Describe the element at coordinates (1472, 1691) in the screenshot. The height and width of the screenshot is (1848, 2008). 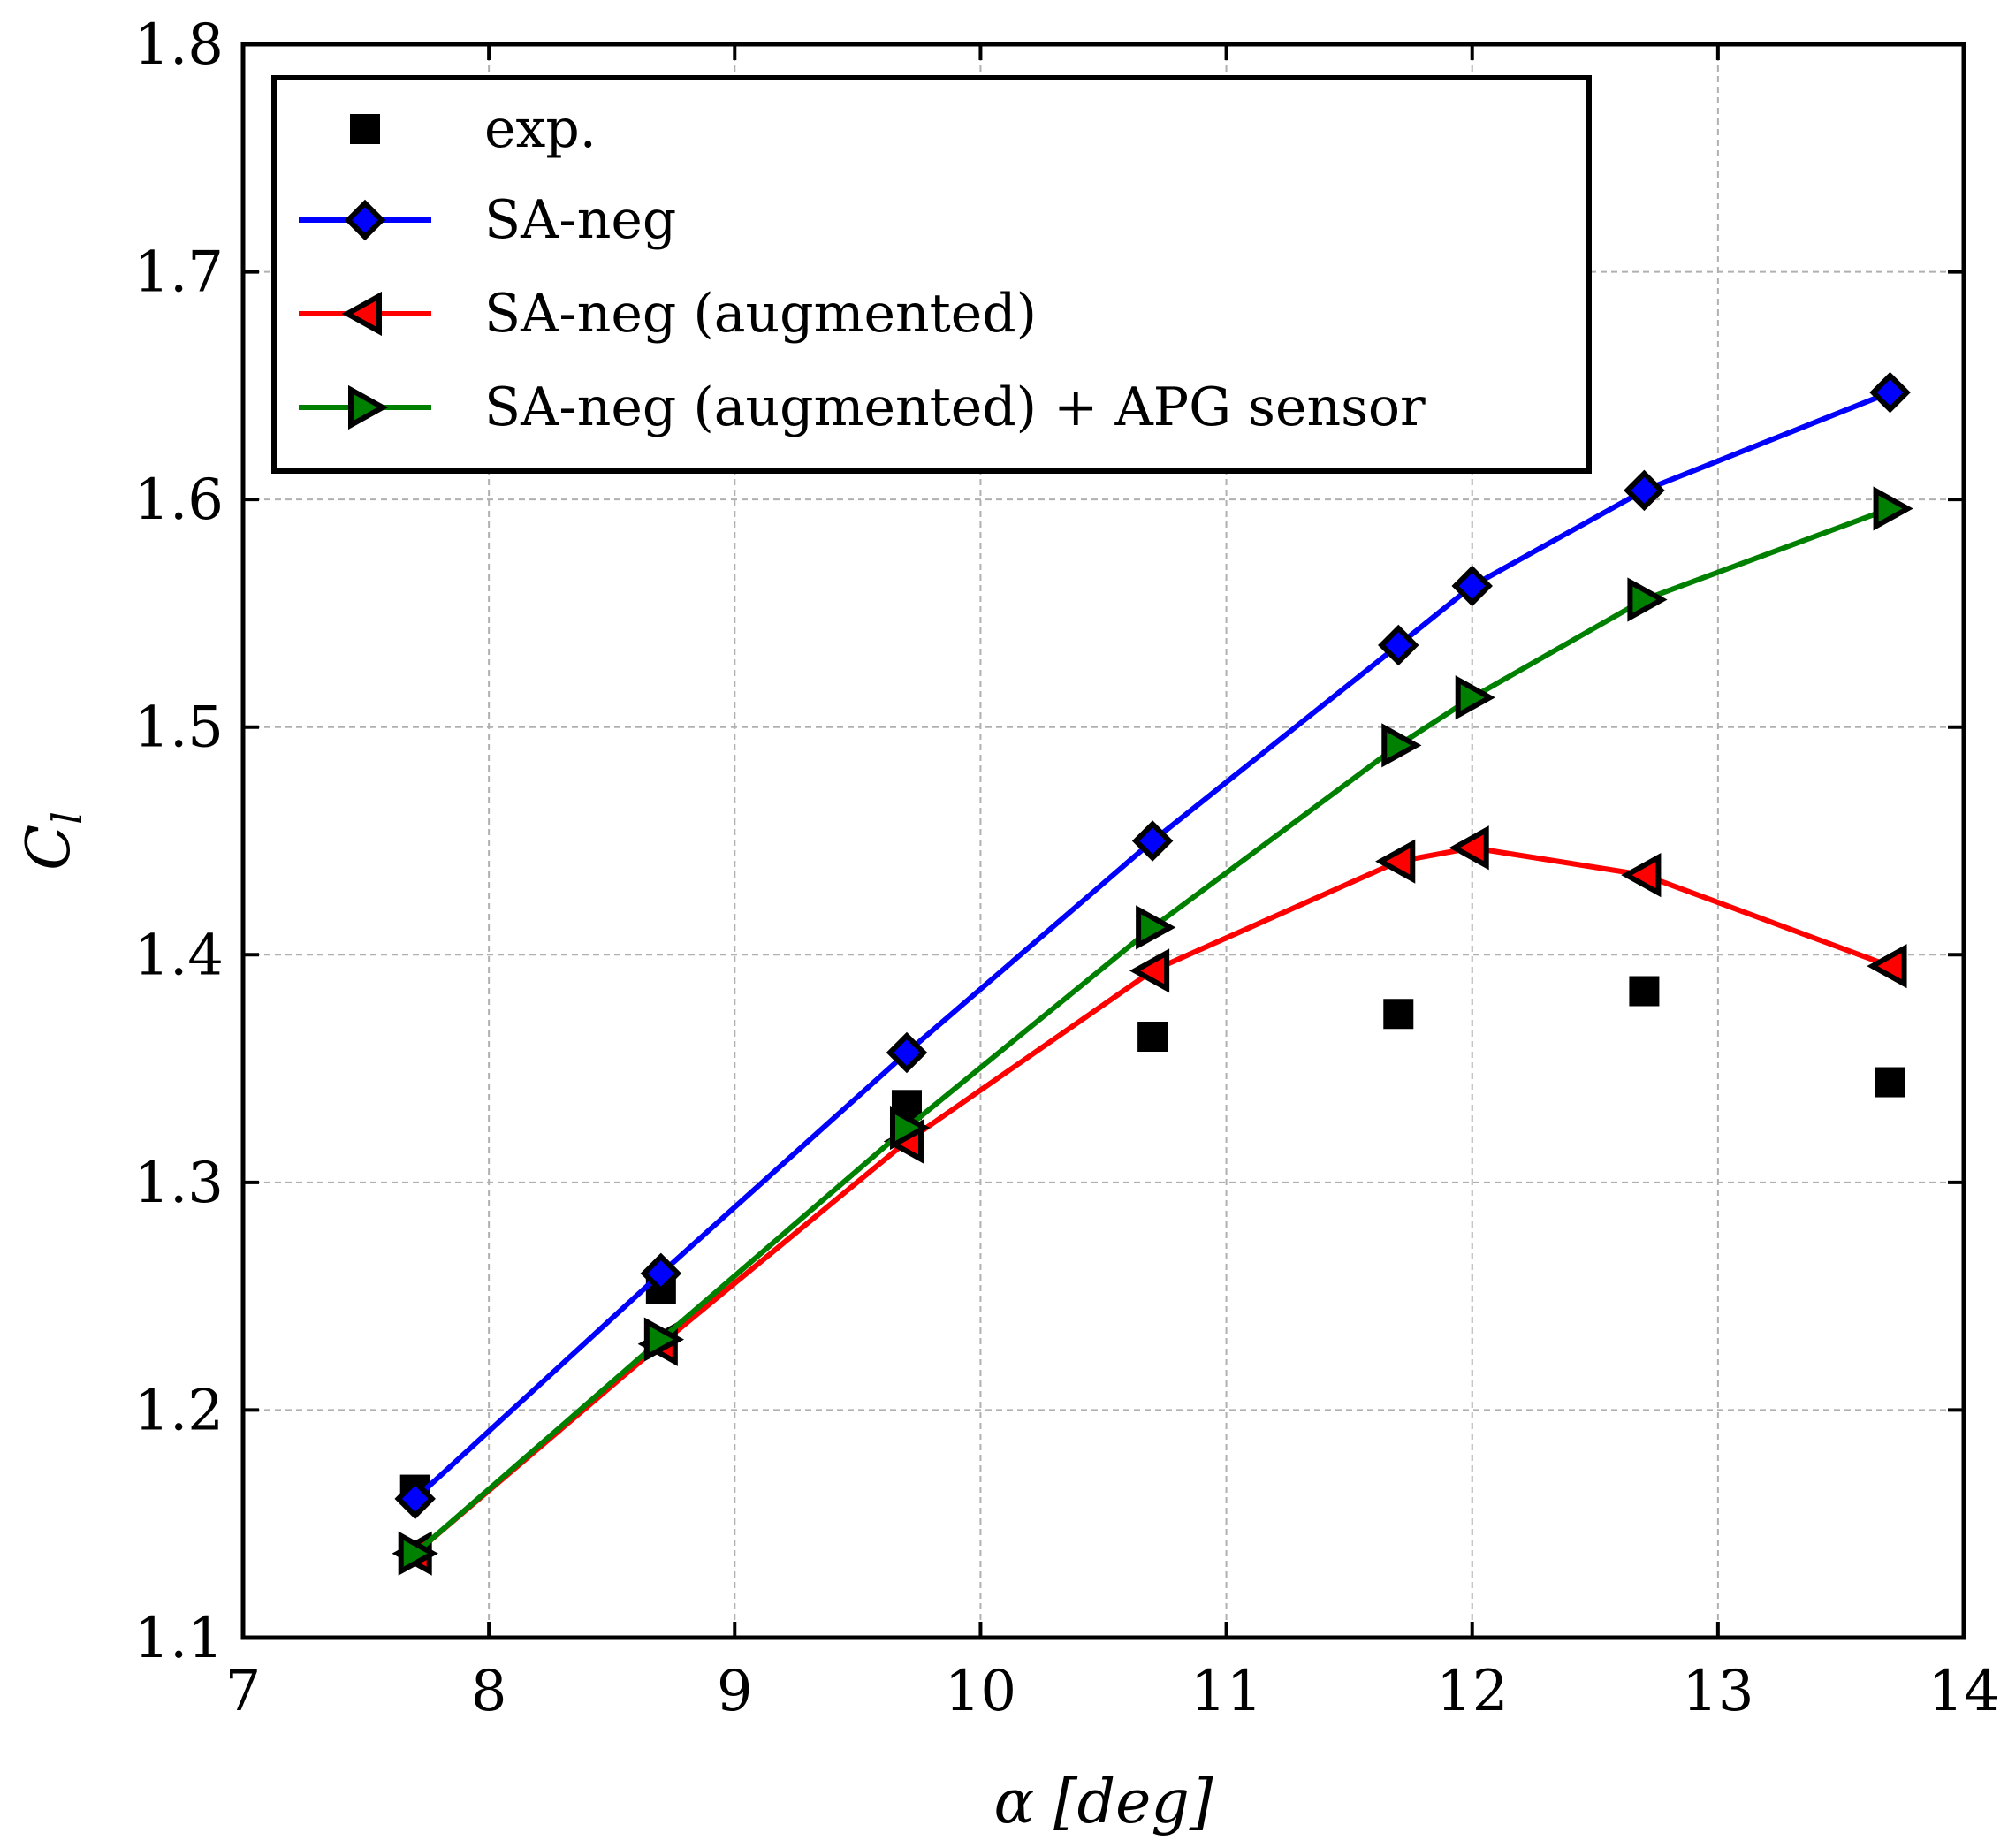
I see `x-tick-label: 12` at that location.